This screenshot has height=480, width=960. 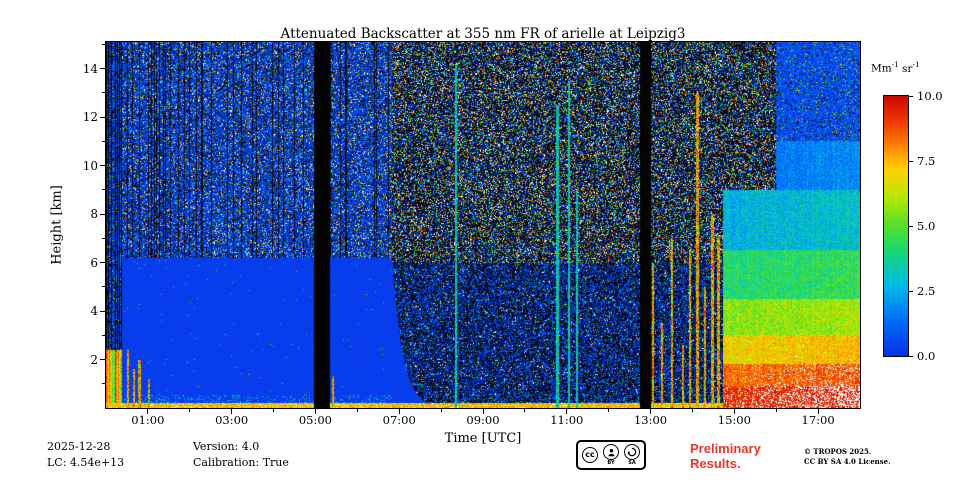 What do you see at coordinates (734, 420) in the screenshot?
I see `x-tick-label: 15:00` at bounding box center [734, 420].